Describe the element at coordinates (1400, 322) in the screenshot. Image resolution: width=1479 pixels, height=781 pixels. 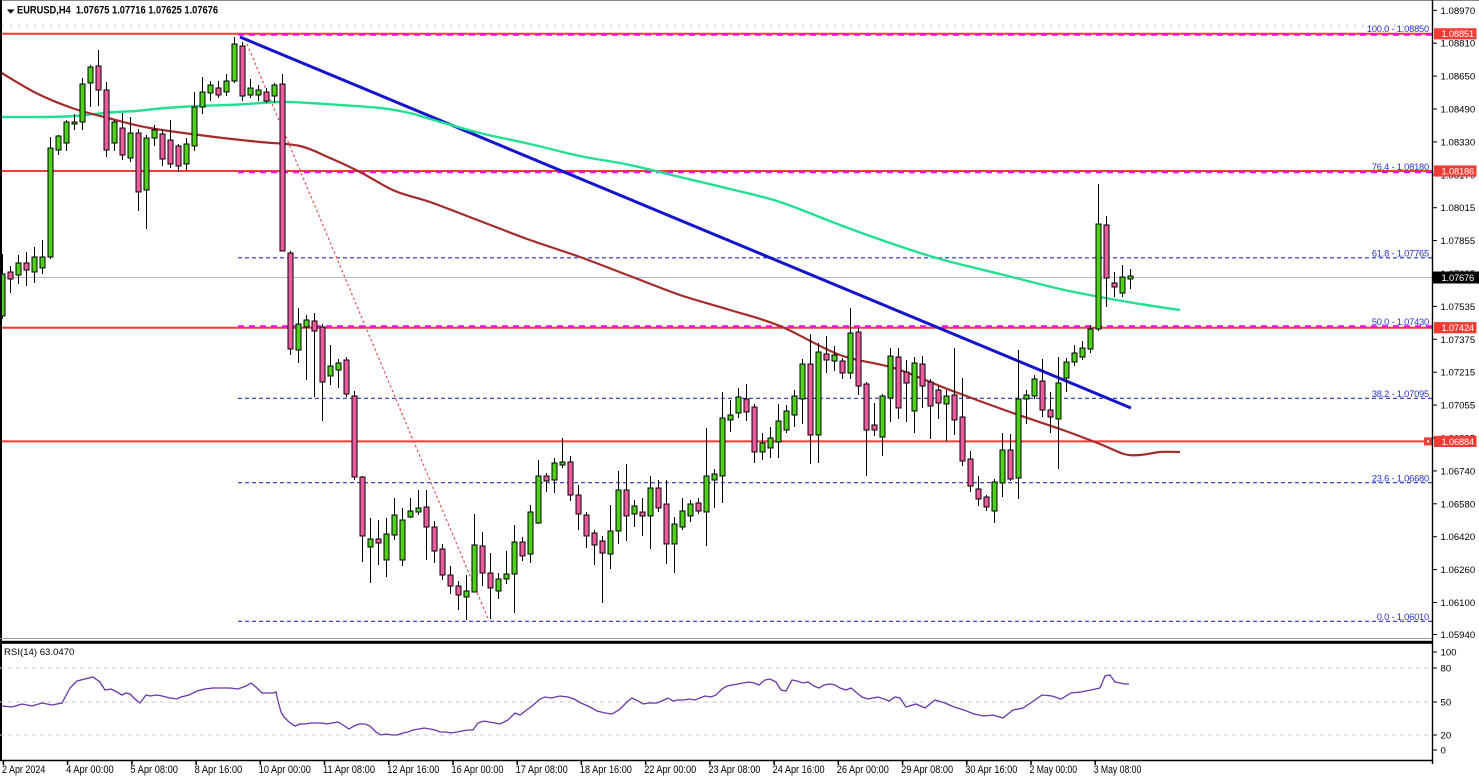
I see `svg-text: 50.0 - 1.07430` at that location.